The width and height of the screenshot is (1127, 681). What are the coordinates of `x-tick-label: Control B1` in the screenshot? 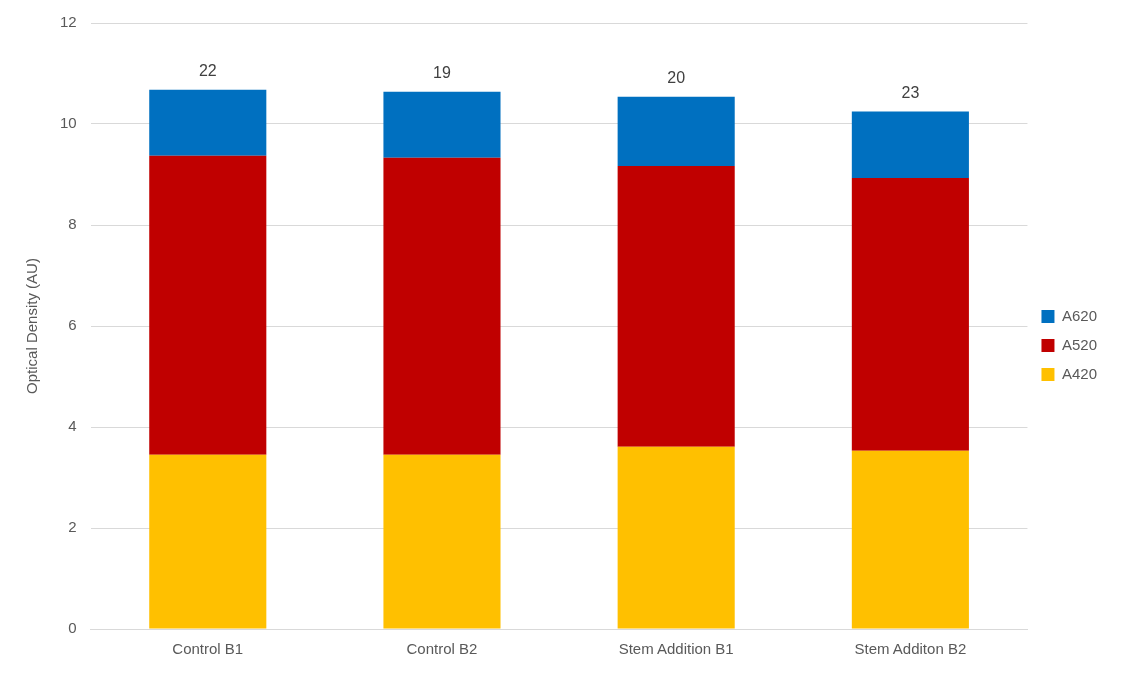 It's located at (208, 649).